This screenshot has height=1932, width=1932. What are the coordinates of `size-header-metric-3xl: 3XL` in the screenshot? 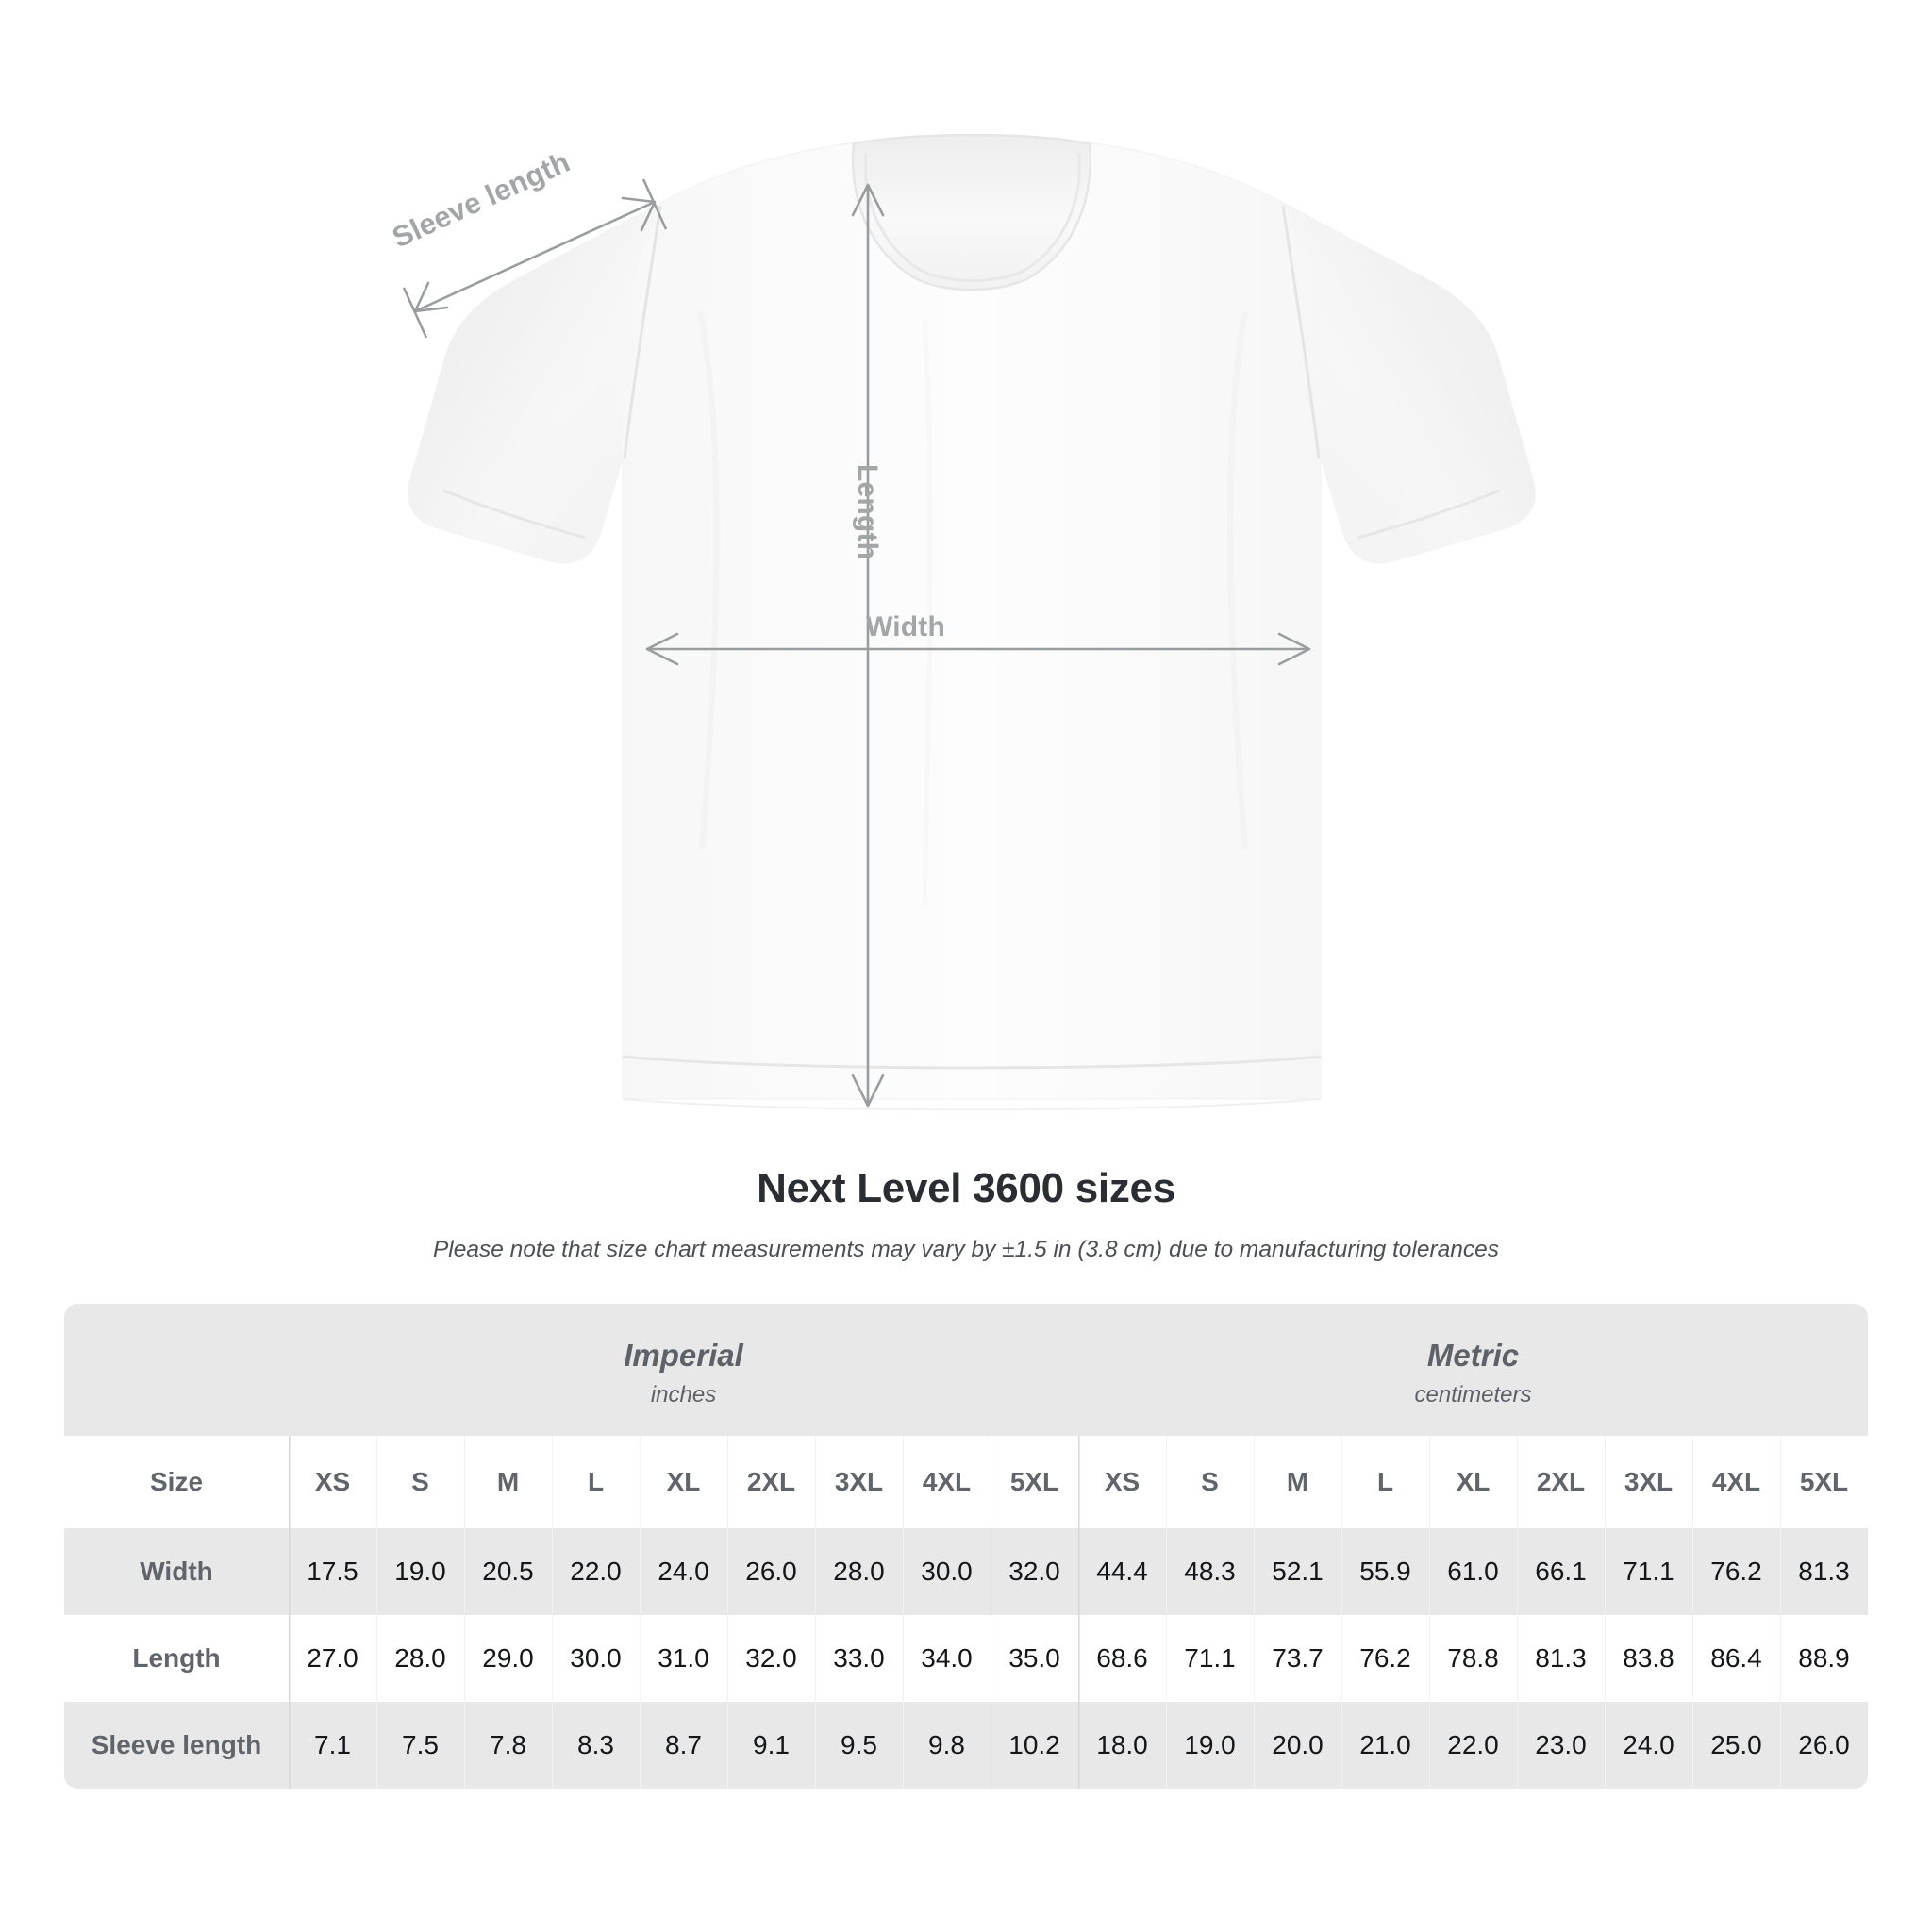 It's located at (1648, 1482).